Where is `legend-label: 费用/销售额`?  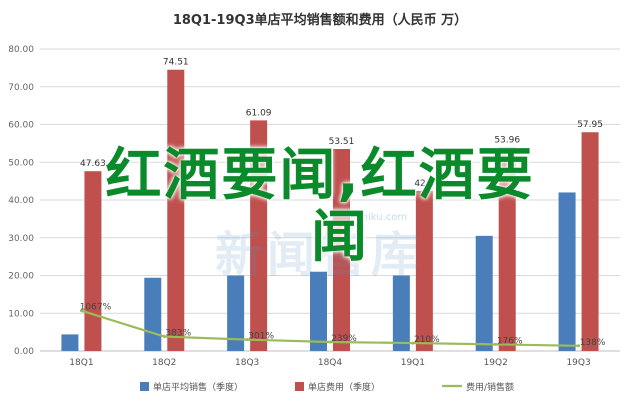 legend-label: 费用/销售额 is located at coordinates (490, 387).